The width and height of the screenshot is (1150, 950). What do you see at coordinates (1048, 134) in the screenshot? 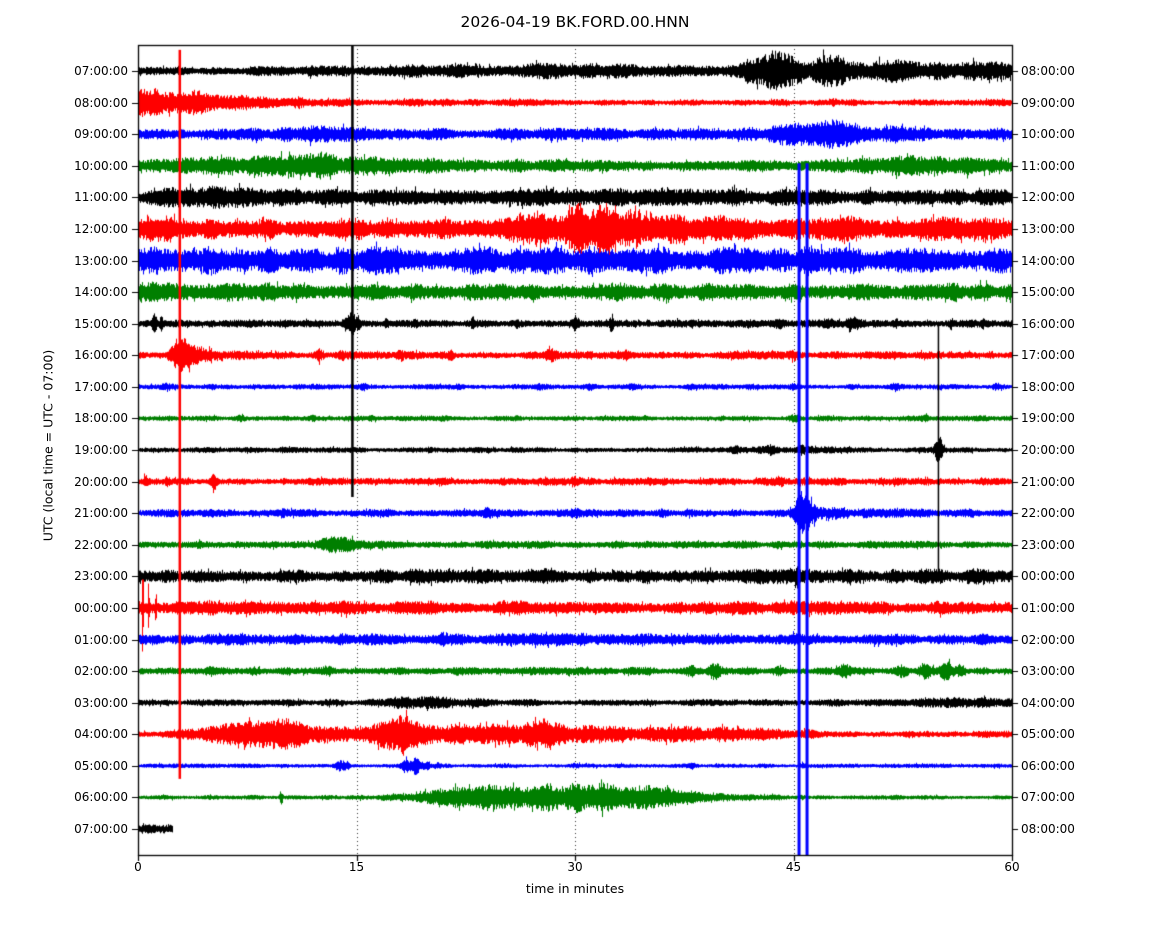
I see `right-tick-label: 10:00:00` at bounding box center [1048, 134].